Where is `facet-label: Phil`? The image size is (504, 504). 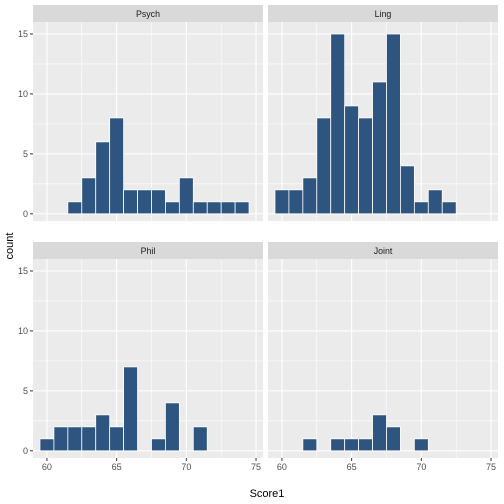
facet-label: Phil is located at coordinates (148, 251).